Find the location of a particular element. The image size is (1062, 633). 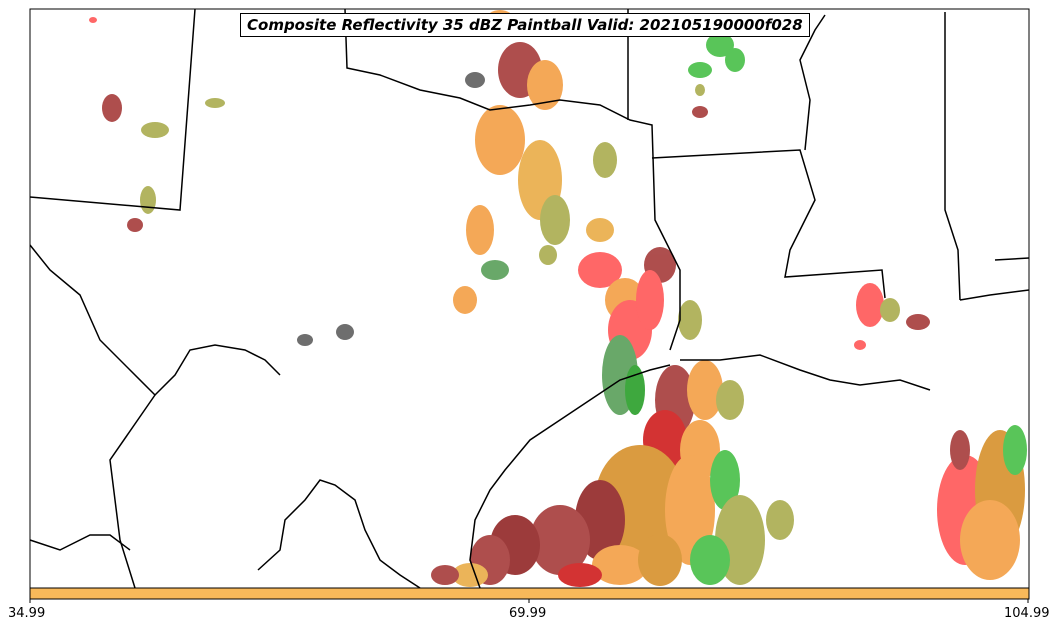

colorbar-tick-label: 34.99 is located at coordinates (27, 613).